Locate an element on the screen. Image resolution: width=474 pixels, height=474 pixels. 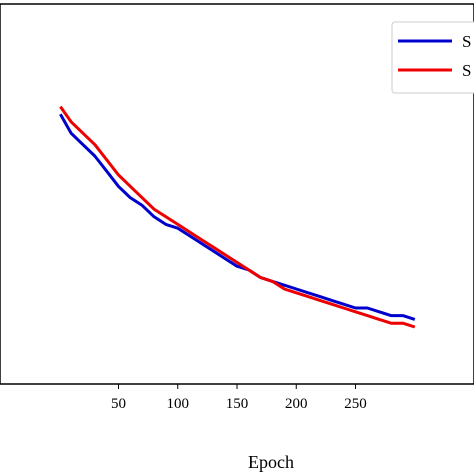
x-tick-label: 100 is located at coordinates (178, 404).